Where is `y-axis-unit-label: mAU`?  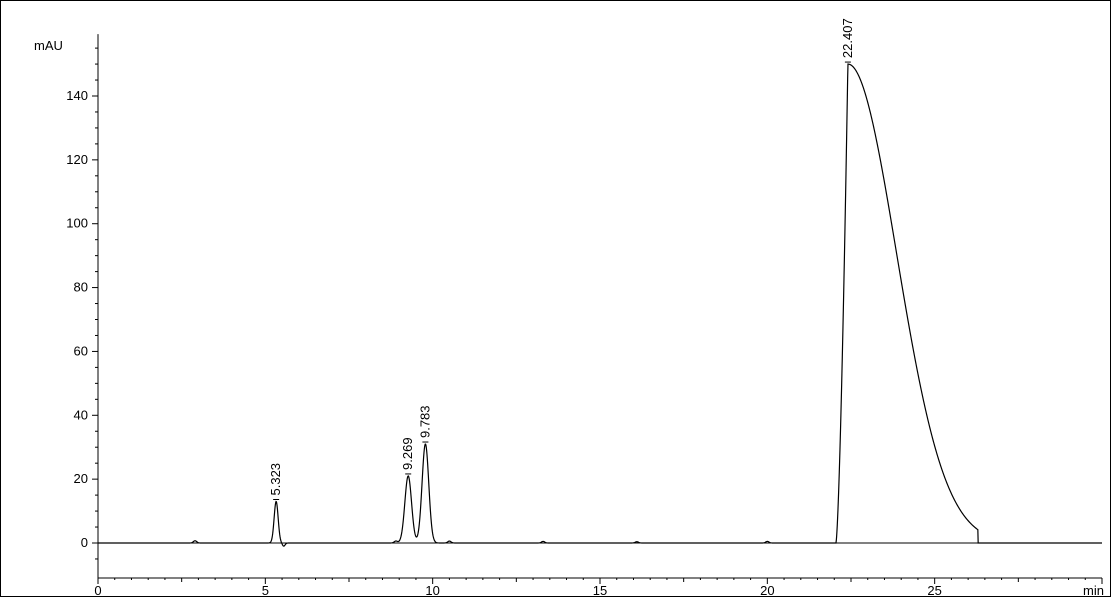 y-axis-unit-label: mAU is located at coordinates (48, 45).